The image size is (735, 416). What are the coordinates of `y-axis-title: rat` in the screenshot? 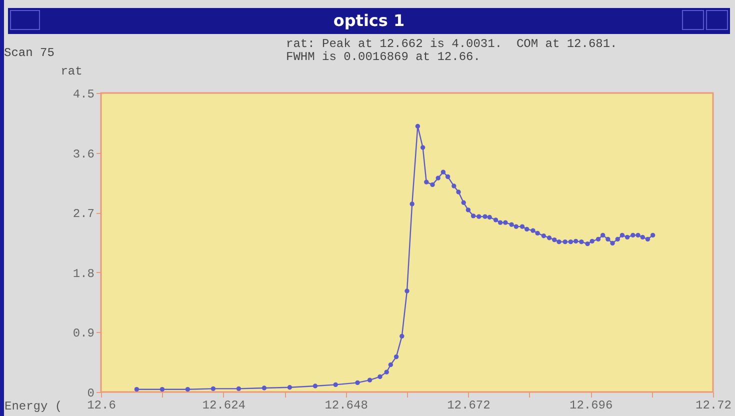 It's located at (71, 71).